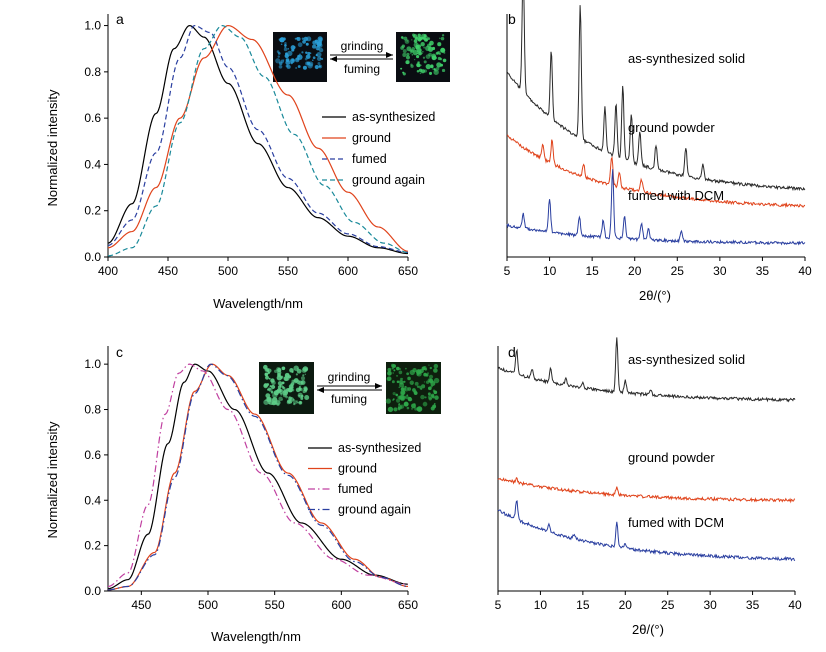  I want to click on panel-a-ytick-label: 0.6, so click(92, 118).